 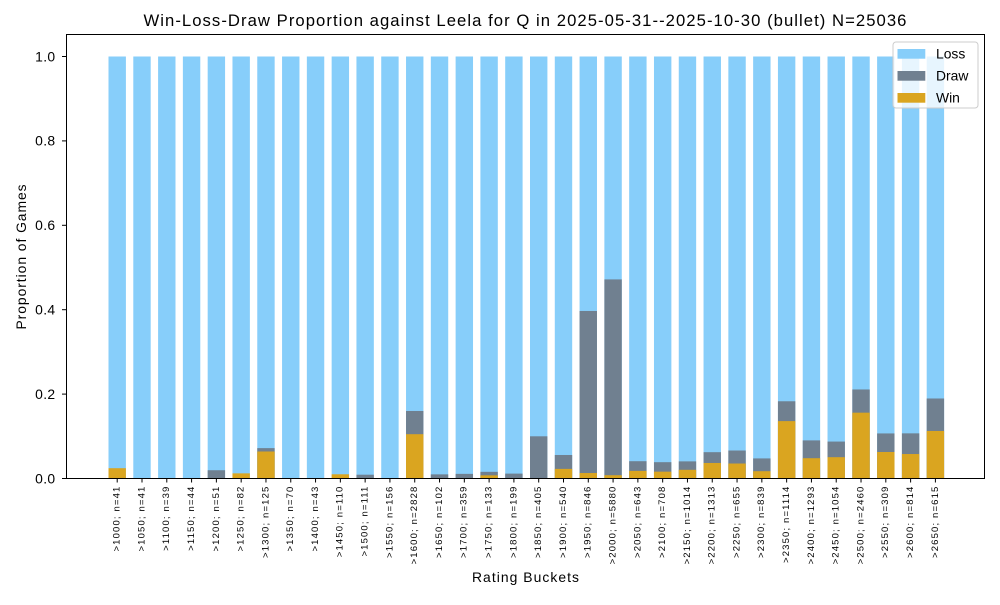 What do you see at coordinates (45, 478) in the screenshot?
I see `svg-text: 0.0` at bounding box center [45, 478].